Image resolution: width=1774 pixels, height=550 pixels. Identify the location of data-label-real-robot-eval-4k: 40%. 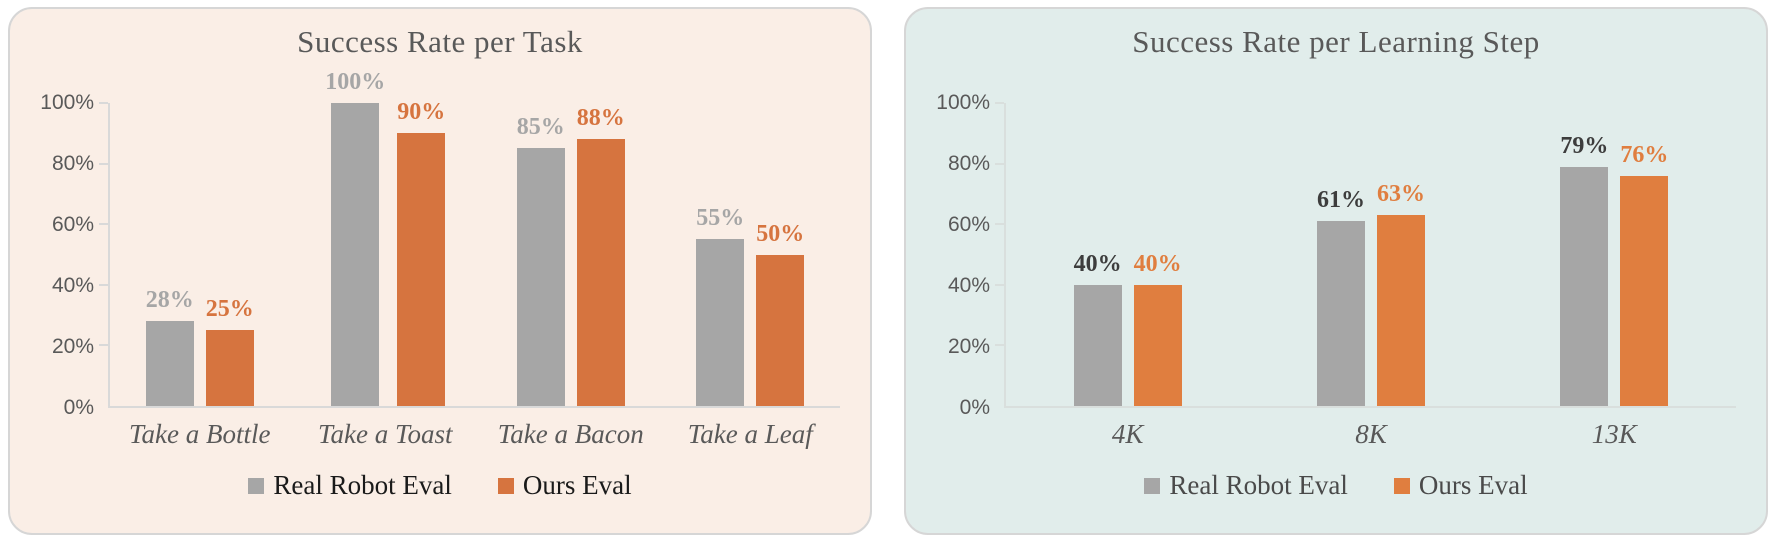
(1097, 263).